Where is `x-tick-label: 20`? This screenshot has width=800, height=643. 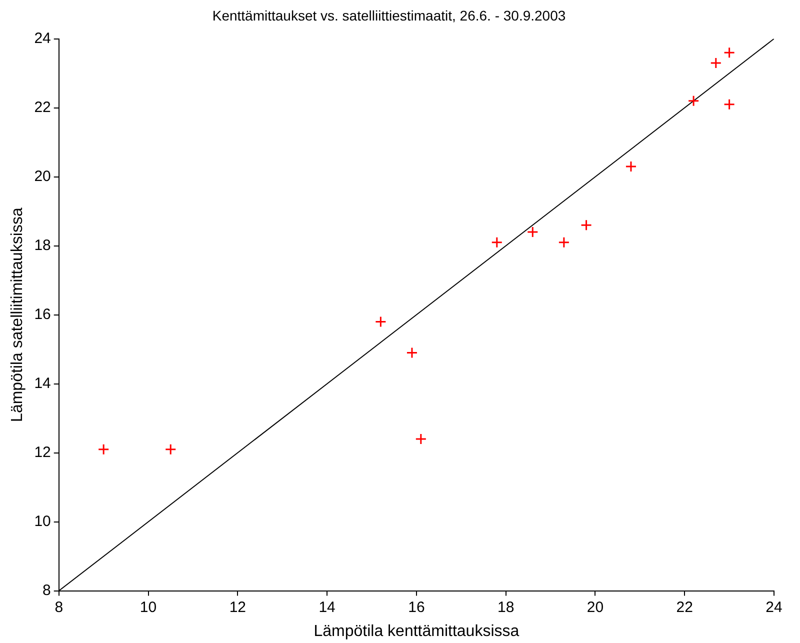
x-tick-label: 20 is located at coordinates (595, 607).